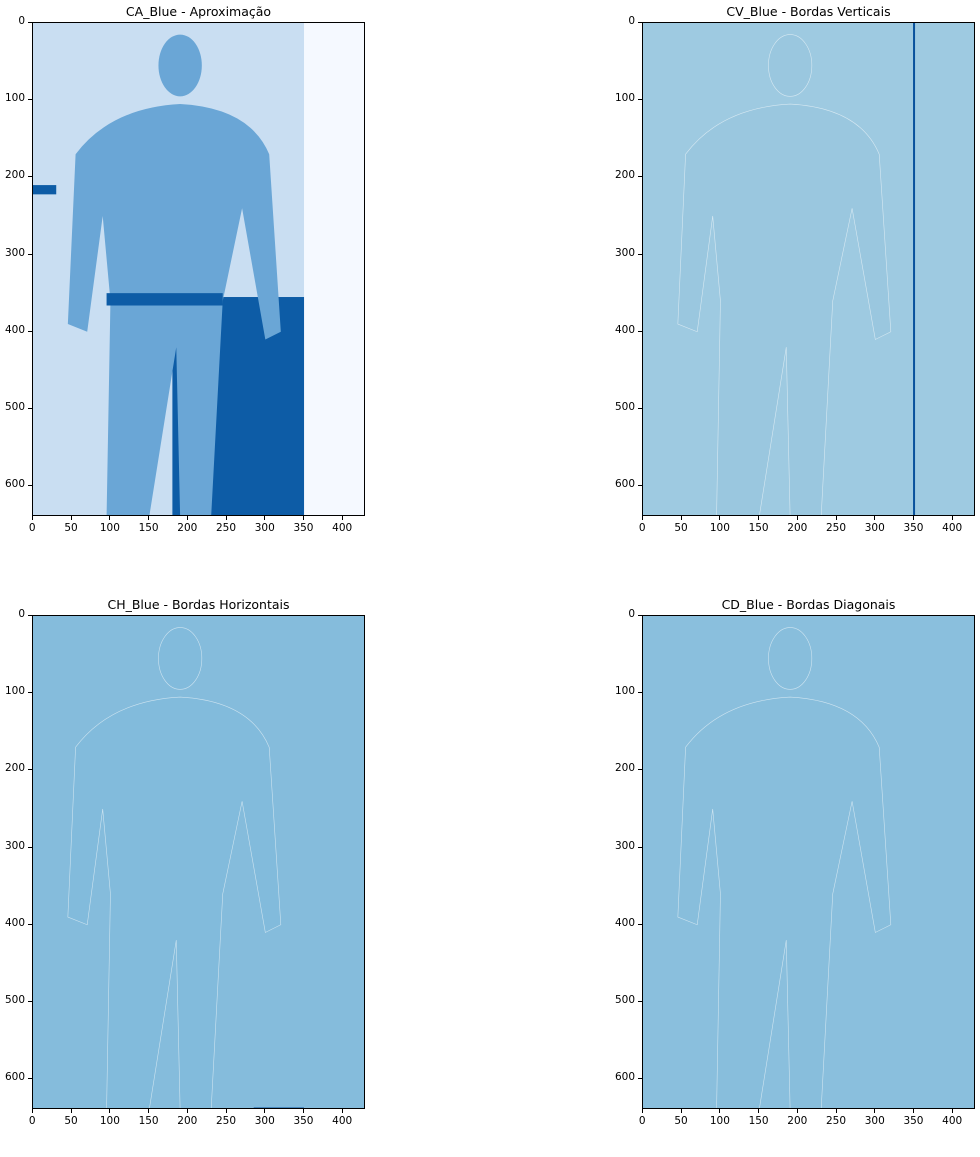 The height and width of the screenshot is (1157, 980). What do you see at coordinates (198, 604) in the screenshot?
I see `panel-title: CH_Blue - Bordas Horizontais` at bounding box center [198, 604].